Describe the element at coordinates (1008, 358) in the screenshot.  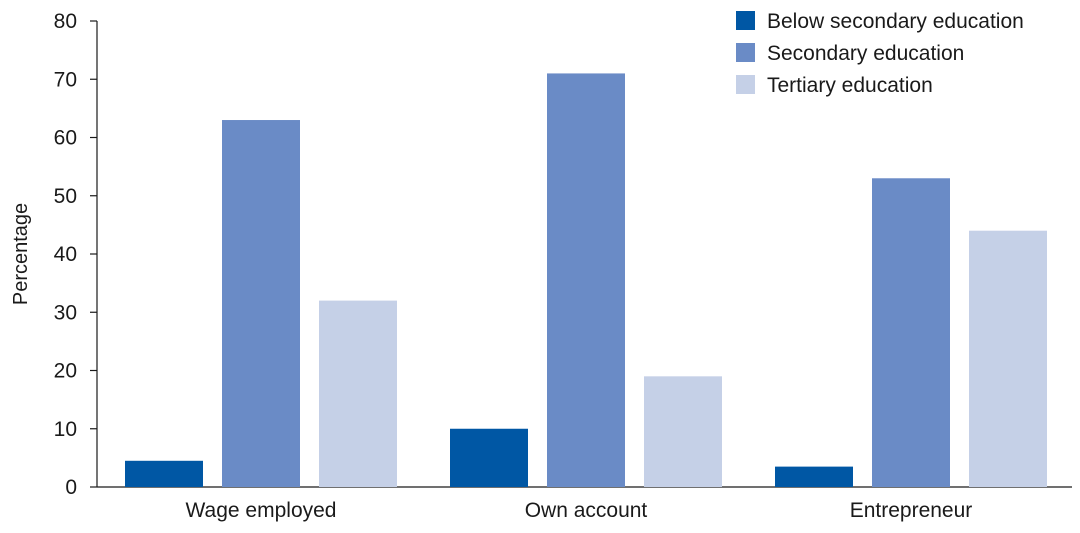
I see `bar-tertiary-education-entrepreneur` at that location.